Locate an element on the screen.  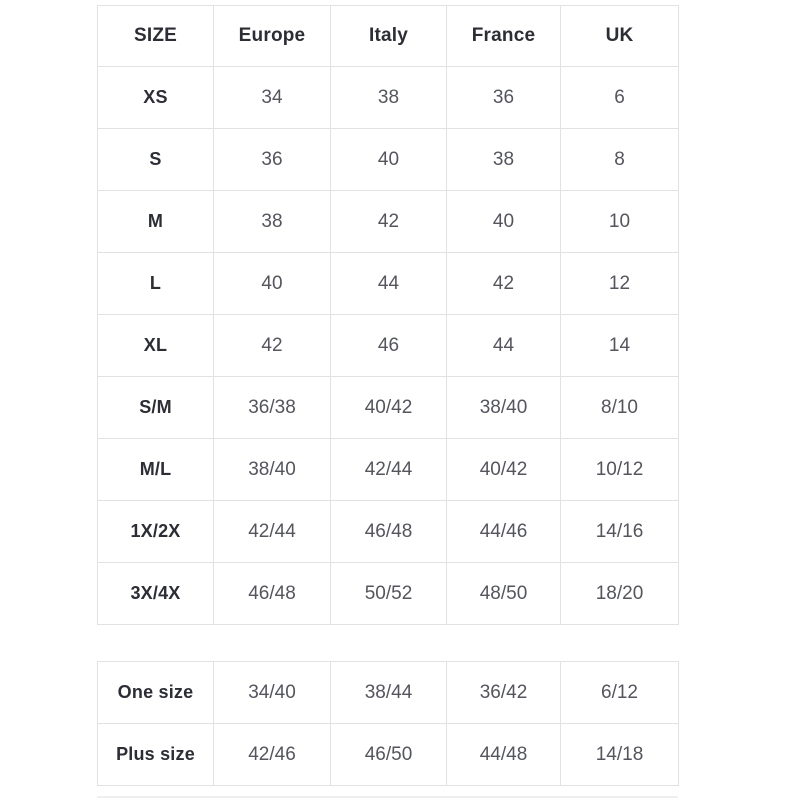
size-label-cell: 1X/2X is located at coordinates (155, 531).